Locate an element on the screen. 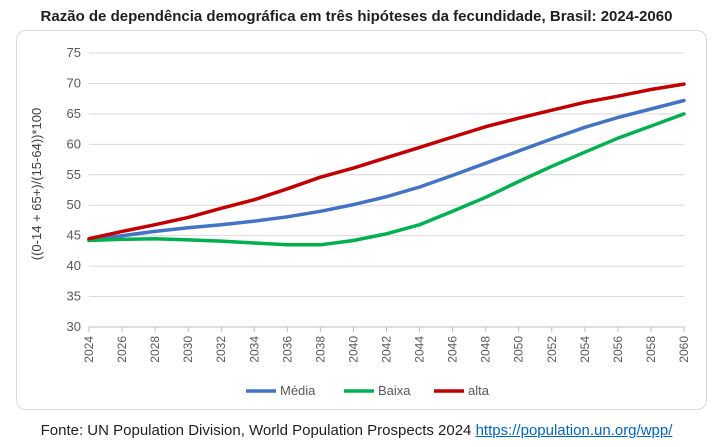  x-tick-label: 2046 is located at coordinates (453, 349).